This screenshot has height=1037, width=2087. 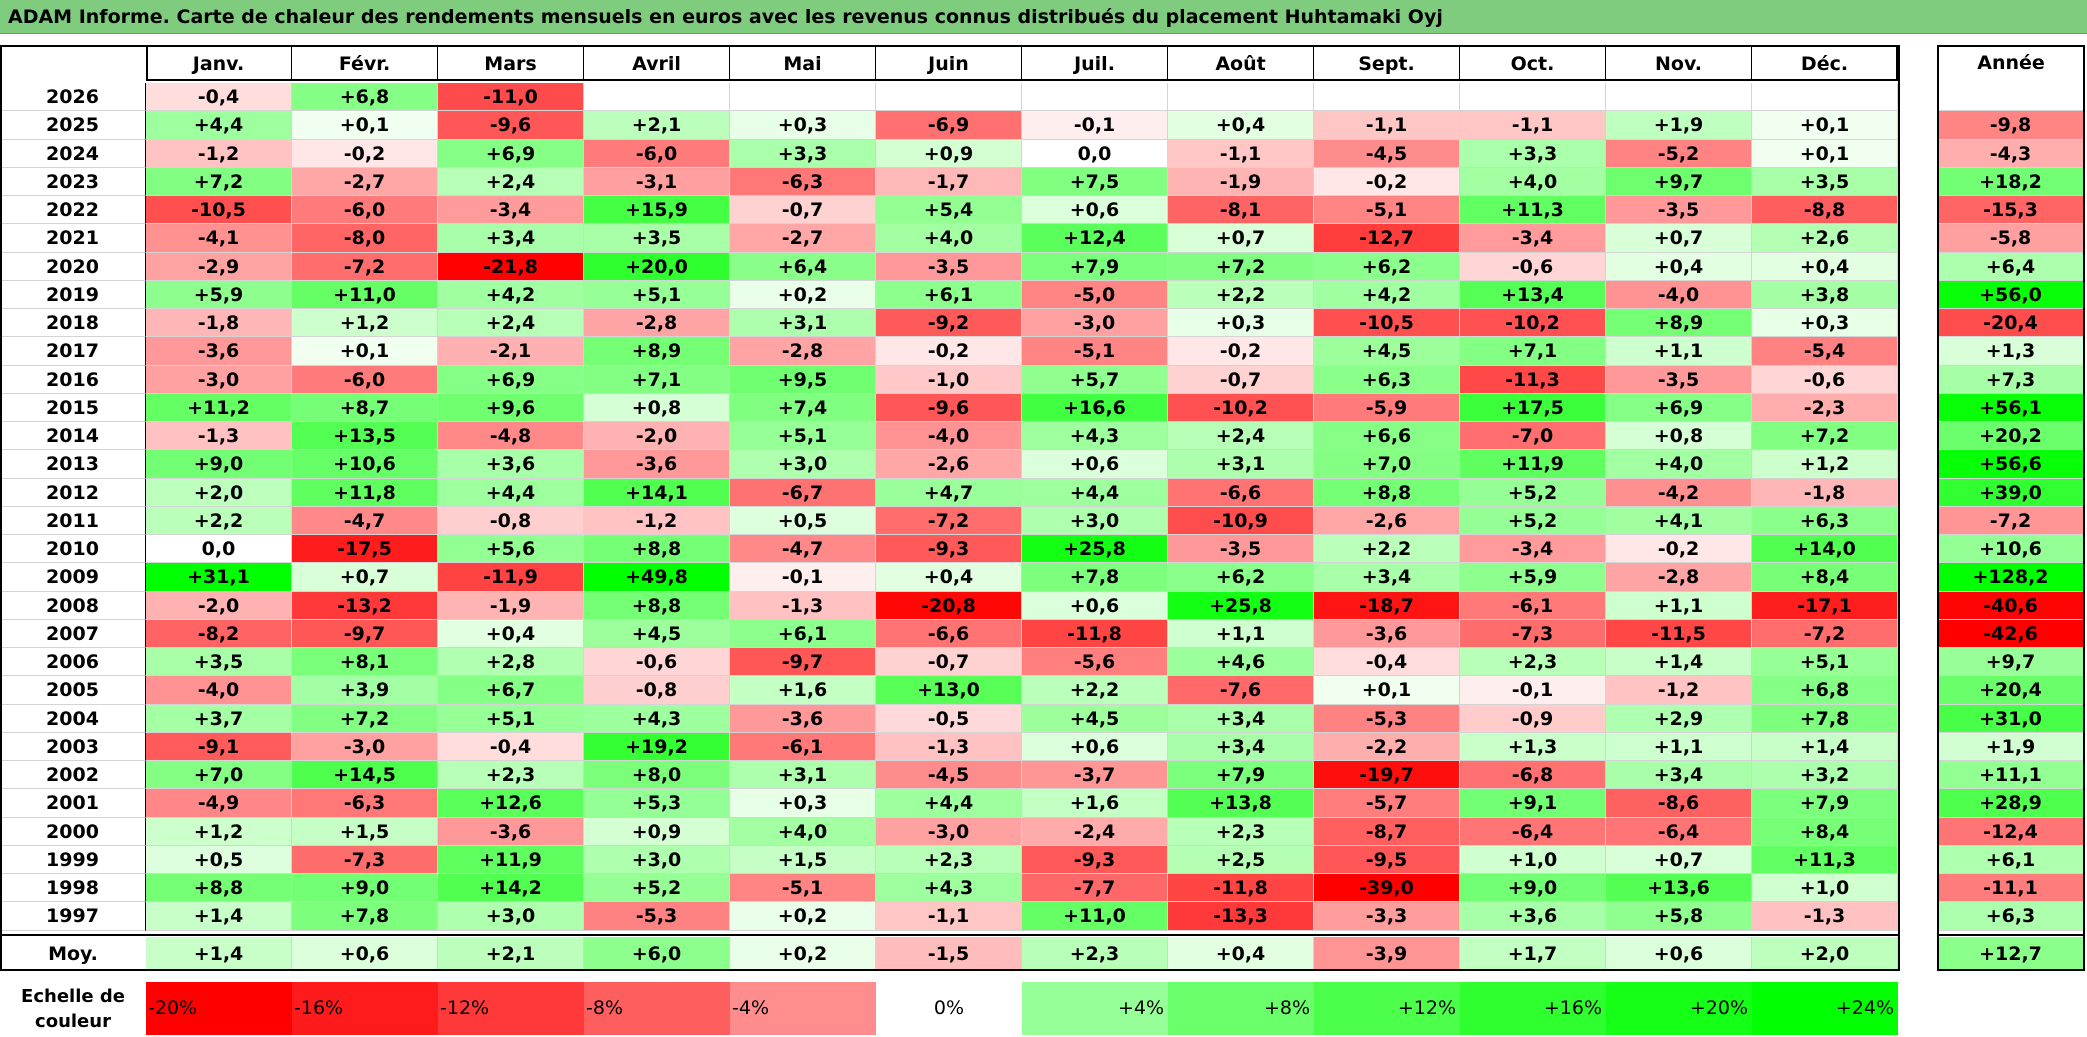 What do you see at coordinates (511, 351) in the screenshot?
I see `heatmap-cell: -2,1` at bounding box center [511, 351].